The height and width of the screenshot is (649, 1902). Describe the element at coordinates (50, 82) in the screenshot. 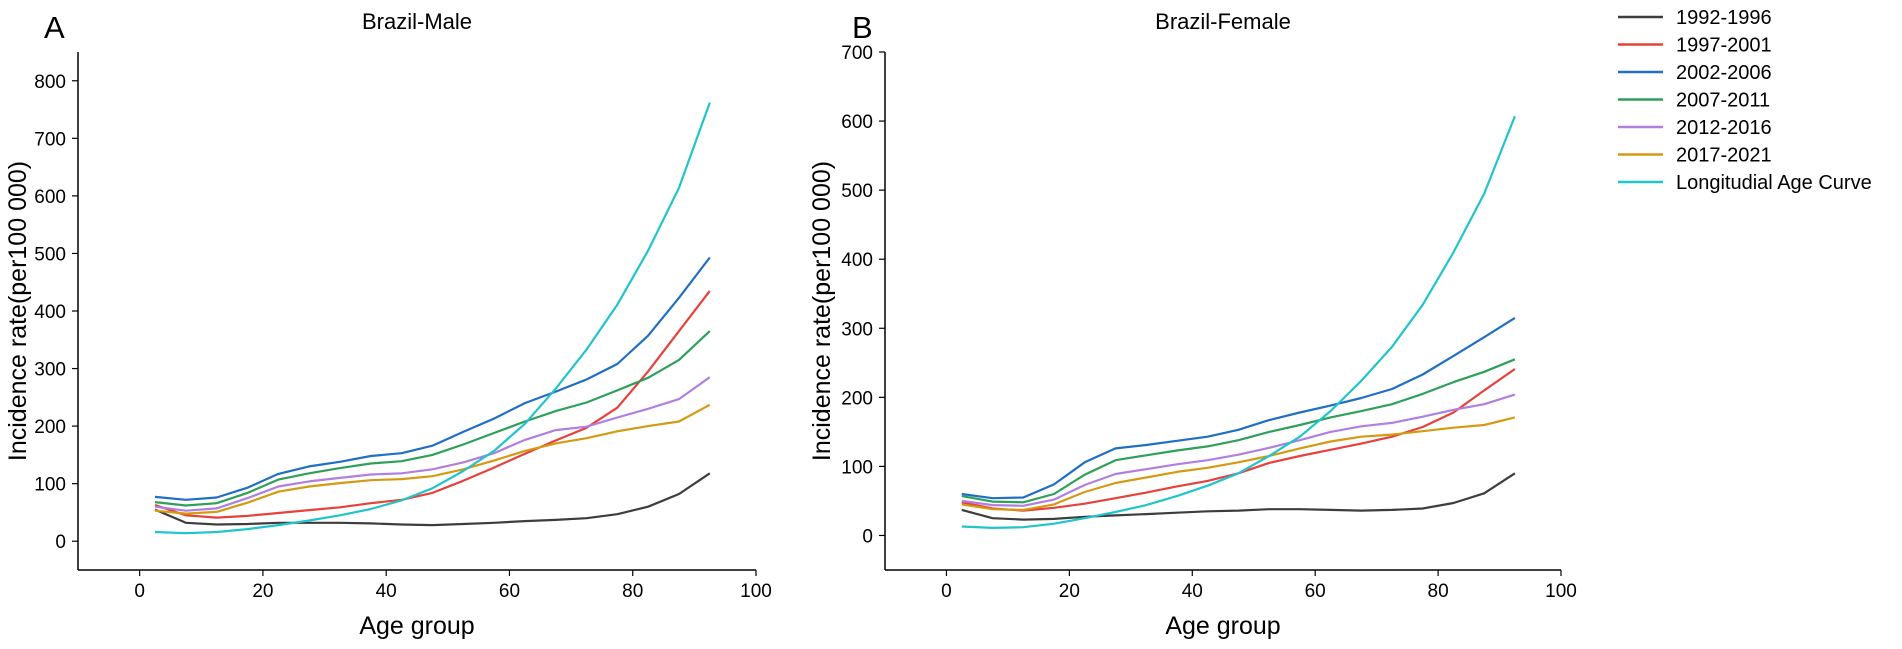

I see `y-tick-label: 800` at that location.